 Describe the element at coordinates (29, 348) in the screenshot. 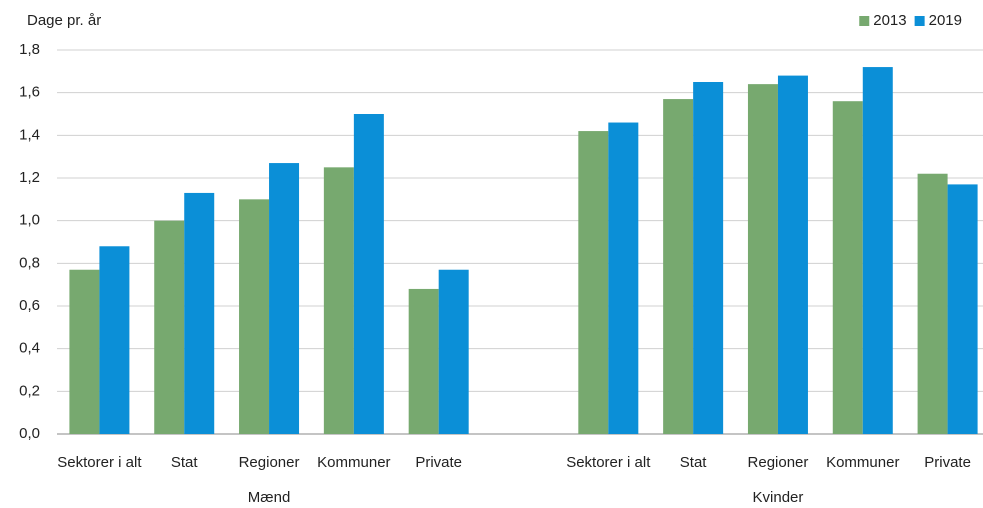

I see `y-tick-label: 0,4` at that location.